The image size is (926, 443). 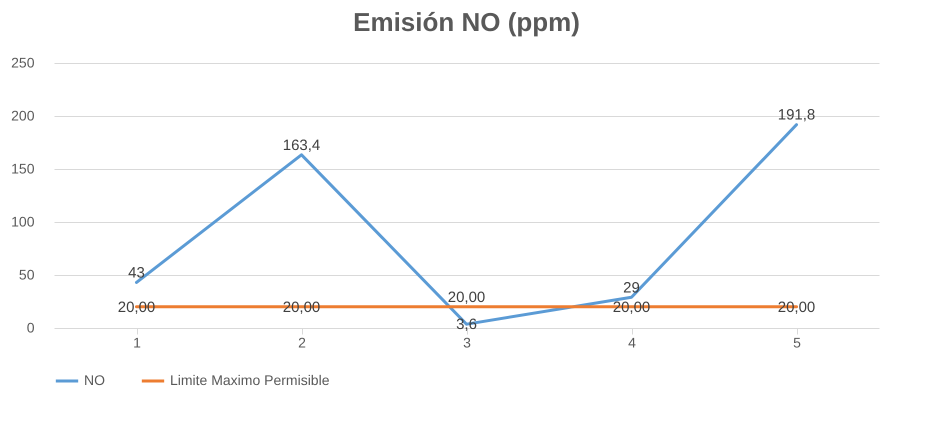 I want to click on legend-label: NO, so click(x=95, y=380).